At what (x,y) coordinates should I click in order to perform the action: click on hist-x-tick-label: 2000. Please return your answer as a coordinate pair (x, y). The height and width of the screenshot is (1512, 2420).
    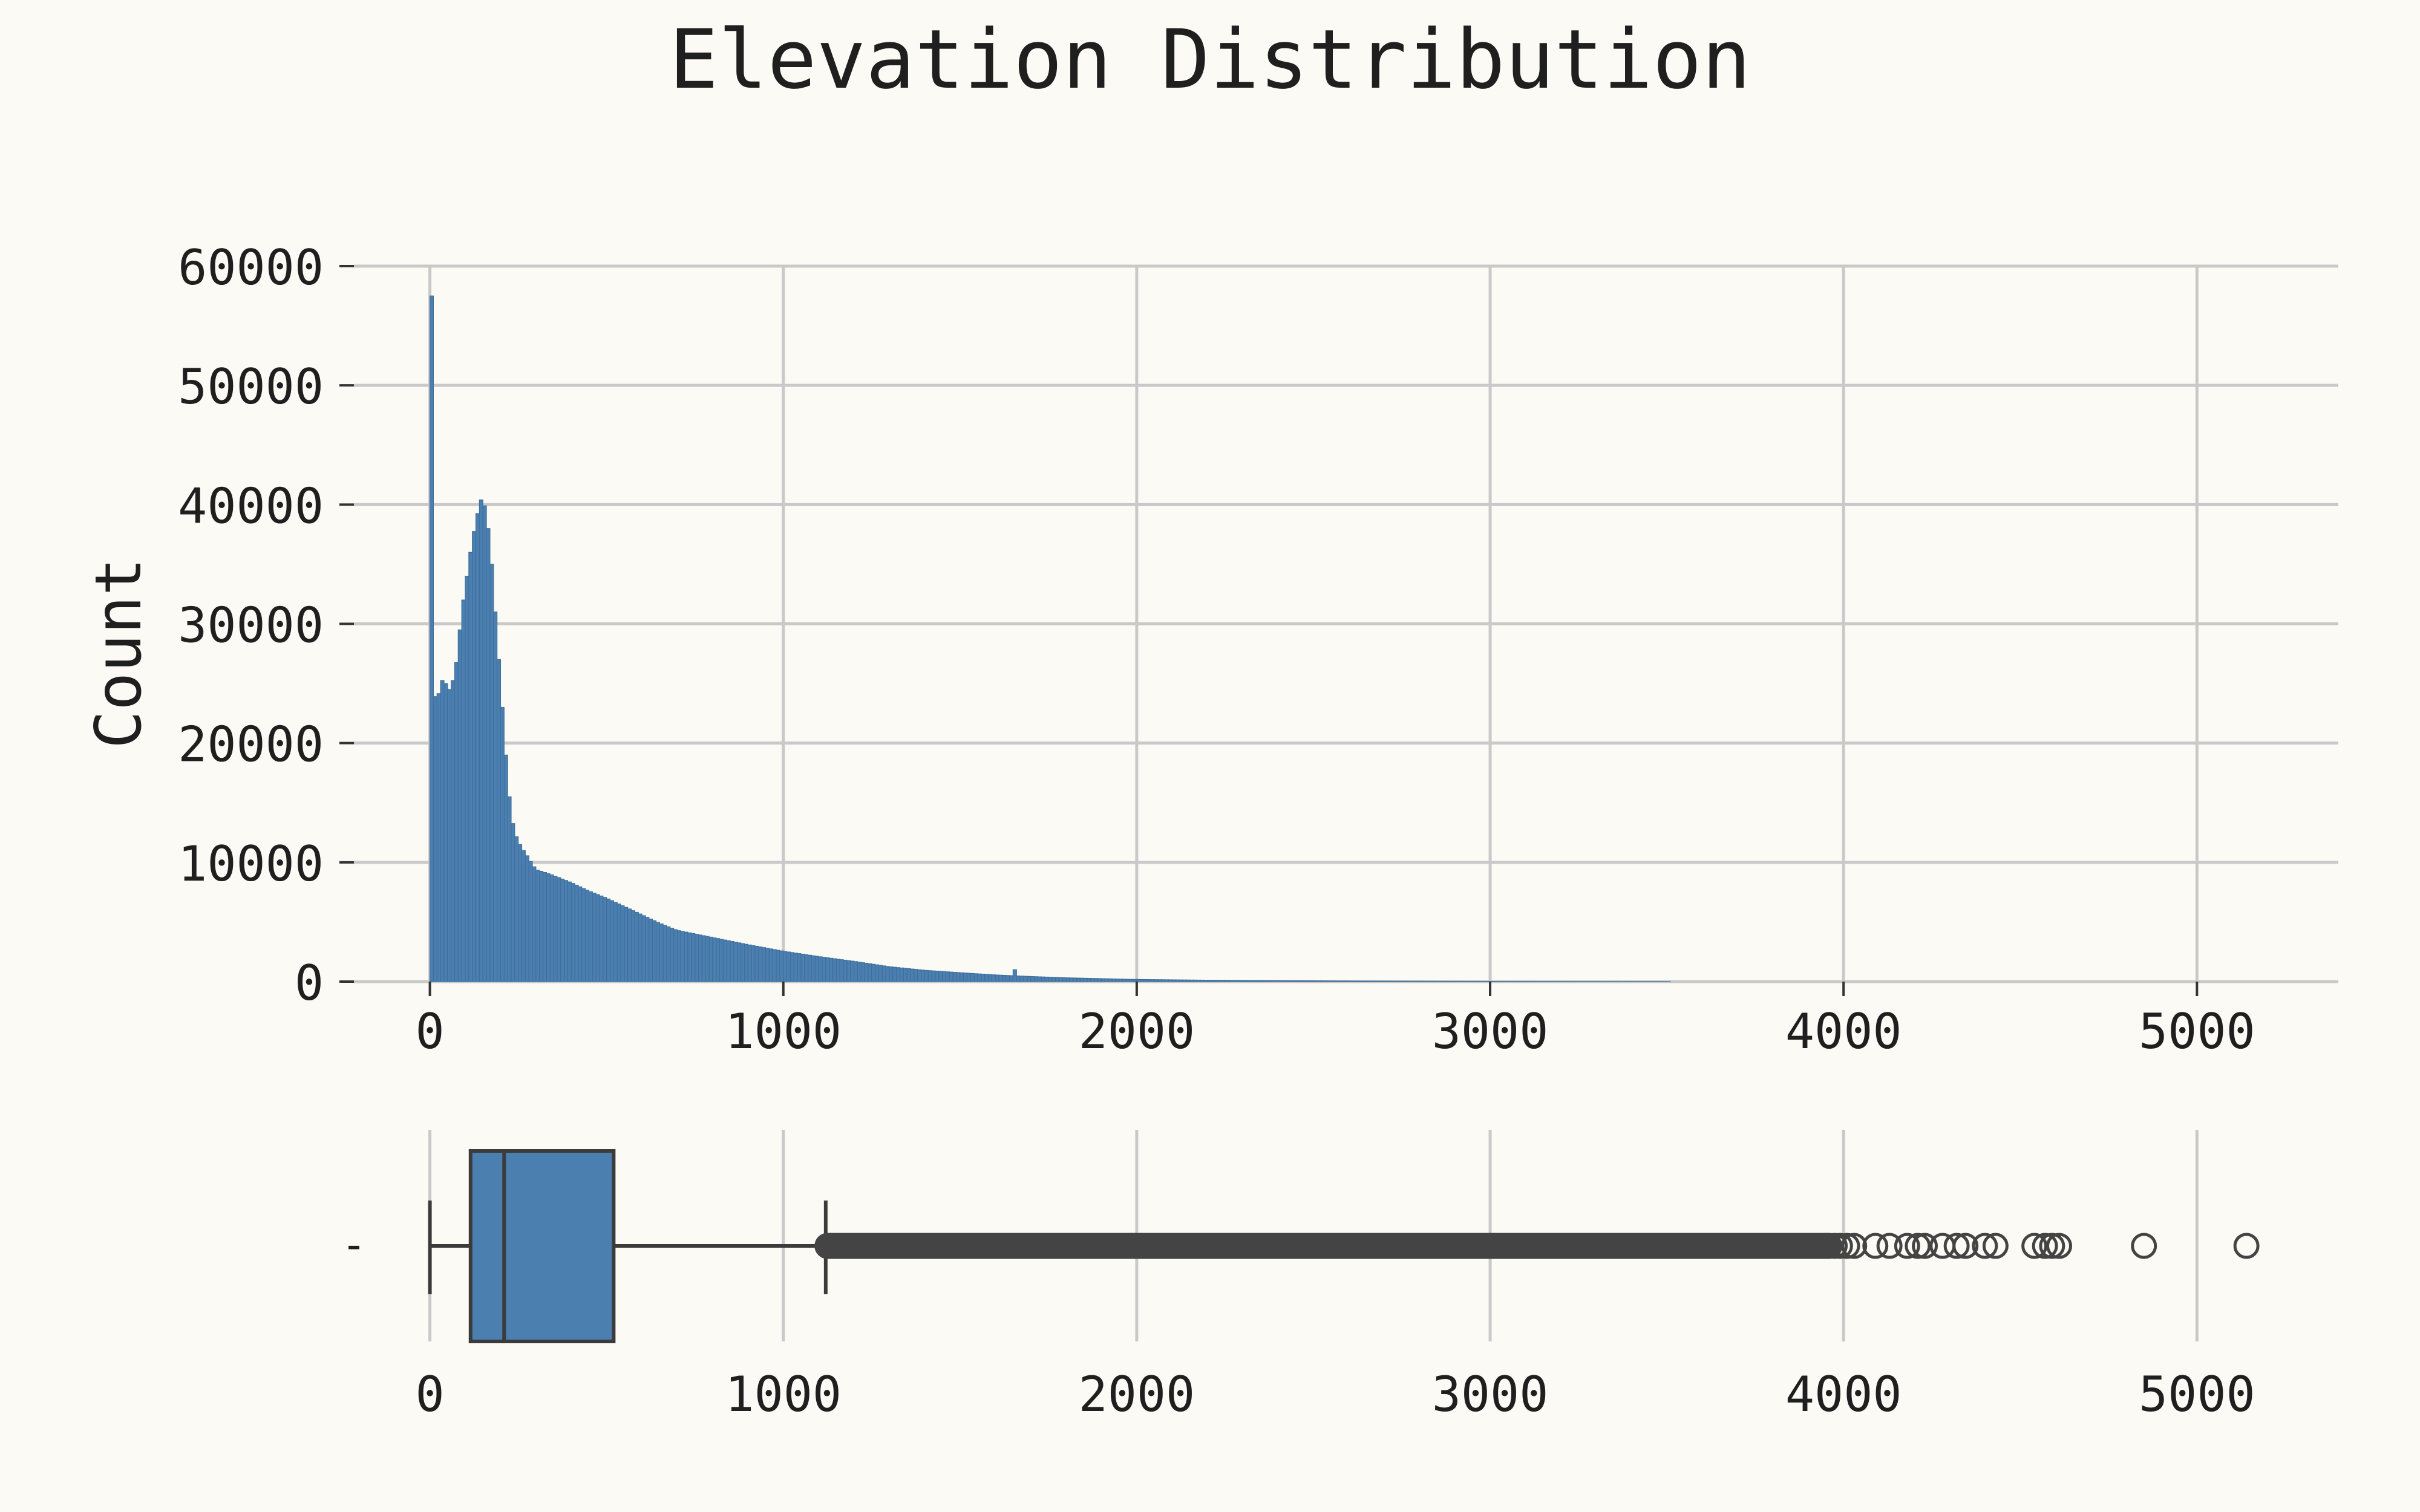
    Looking at the image, I should click on (1137, 1031).